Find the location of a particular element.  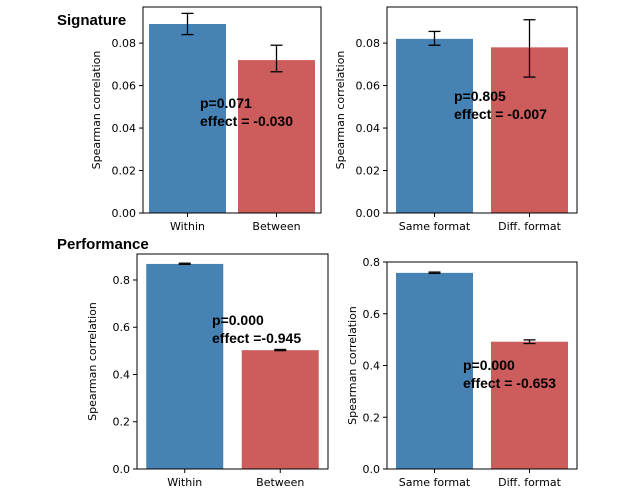

bar-diff-format is located at coordinates (529, 405).